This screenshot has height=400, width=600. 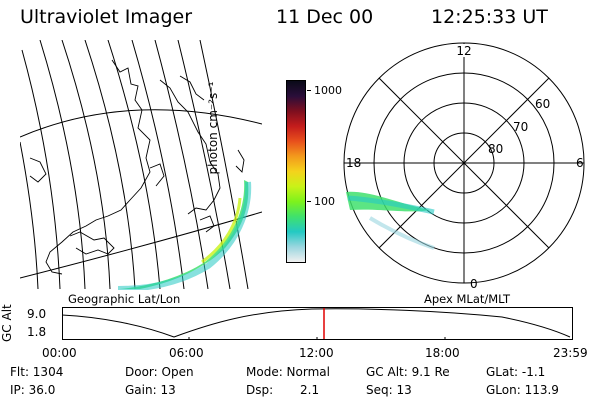 What do you see at coordinates (186, 353) in the screenshot?
I see `altitude-xtick: 06:00` at bounding box center [186, 353].